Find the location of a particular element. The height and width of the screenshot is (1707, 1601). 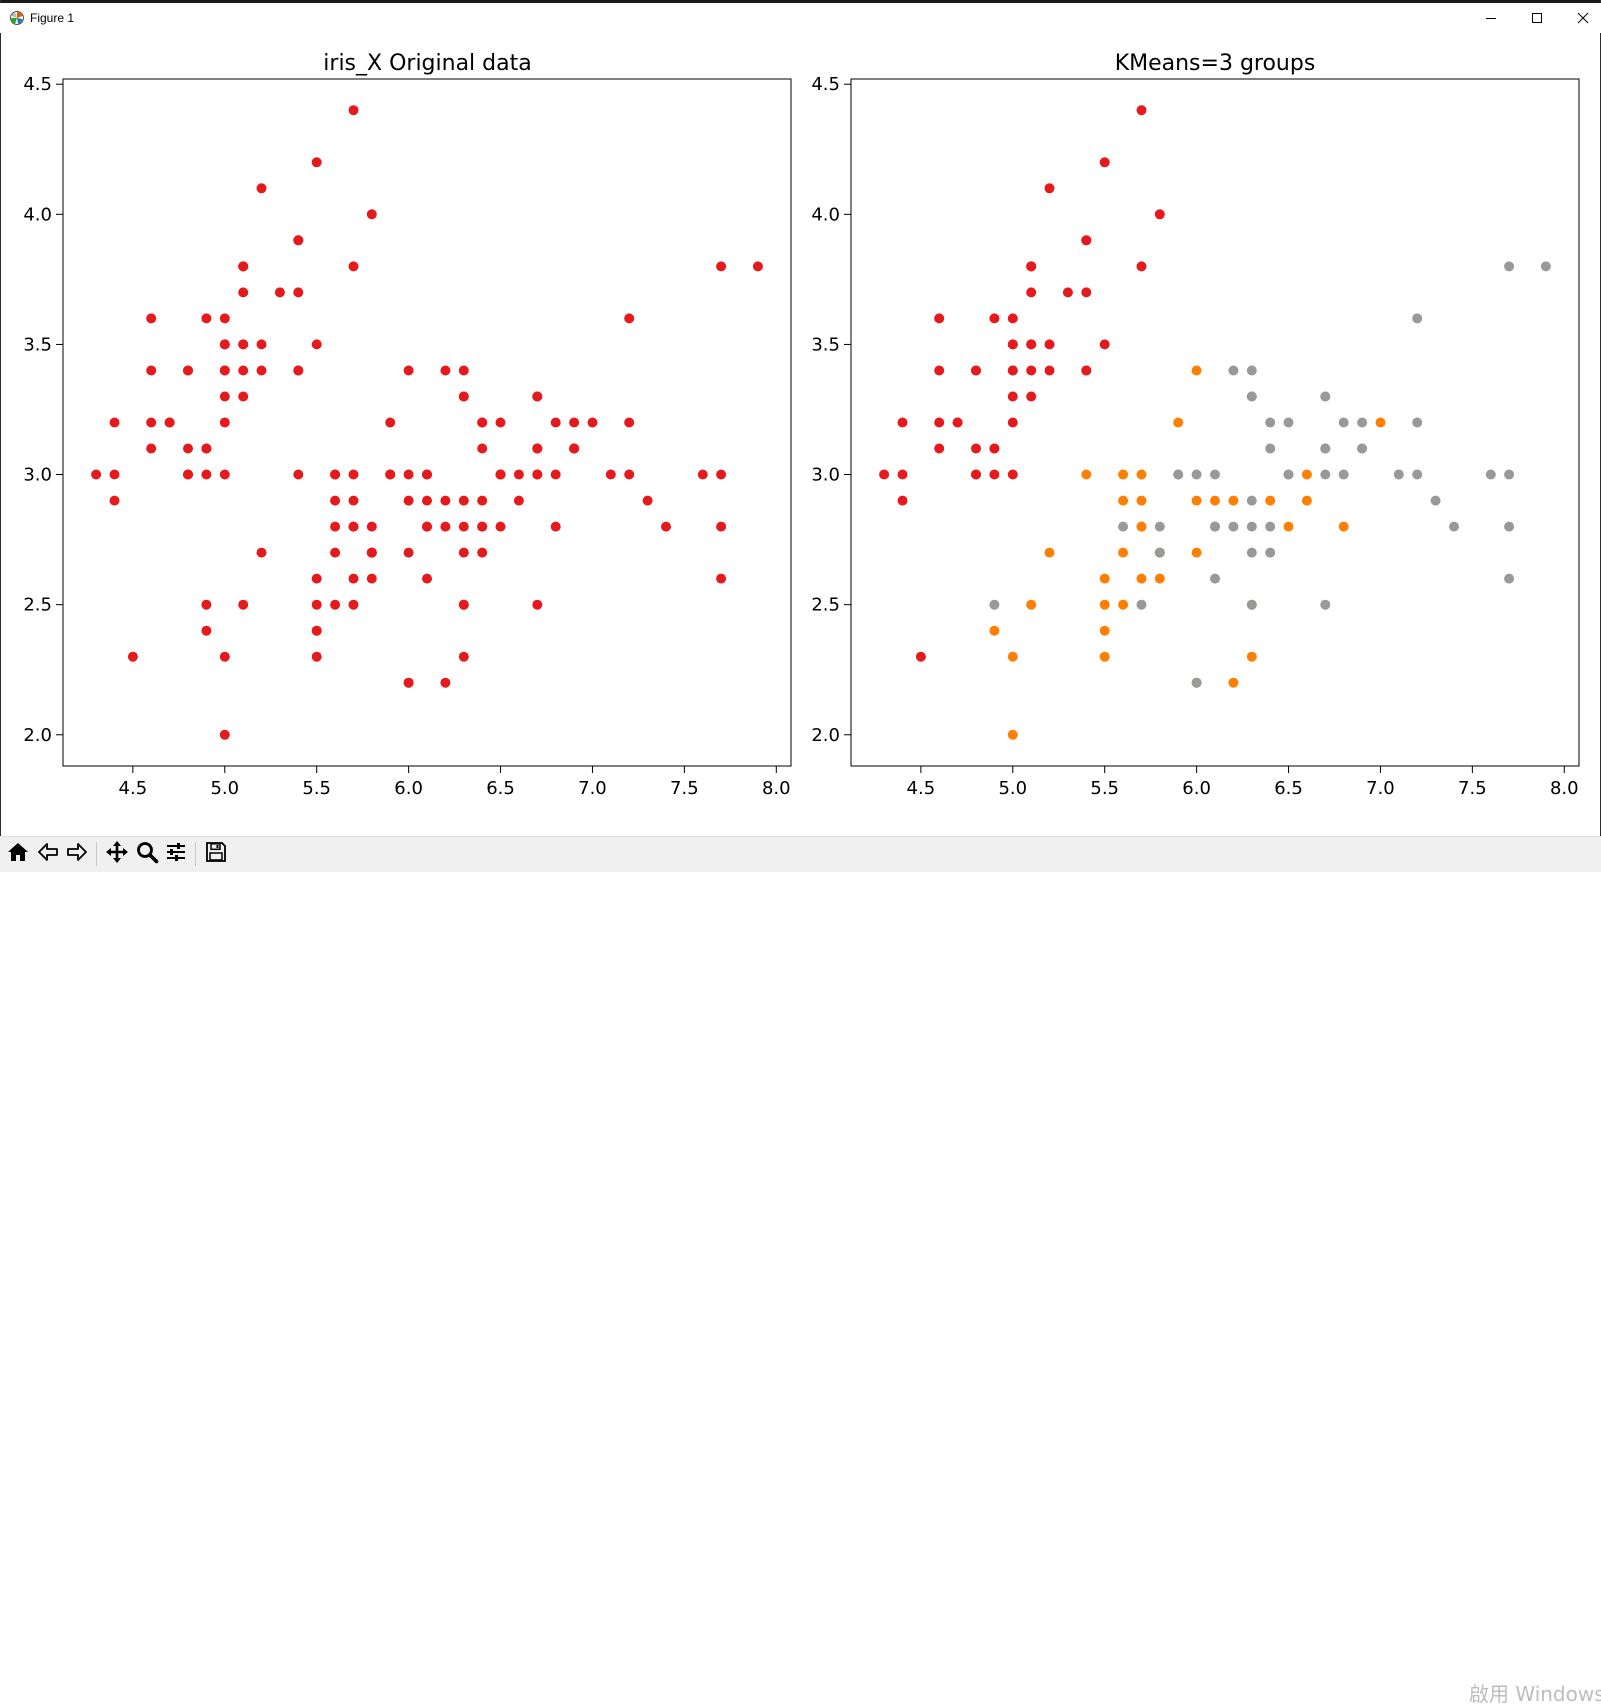

maximize-button is located at coordinates (1537, 18).